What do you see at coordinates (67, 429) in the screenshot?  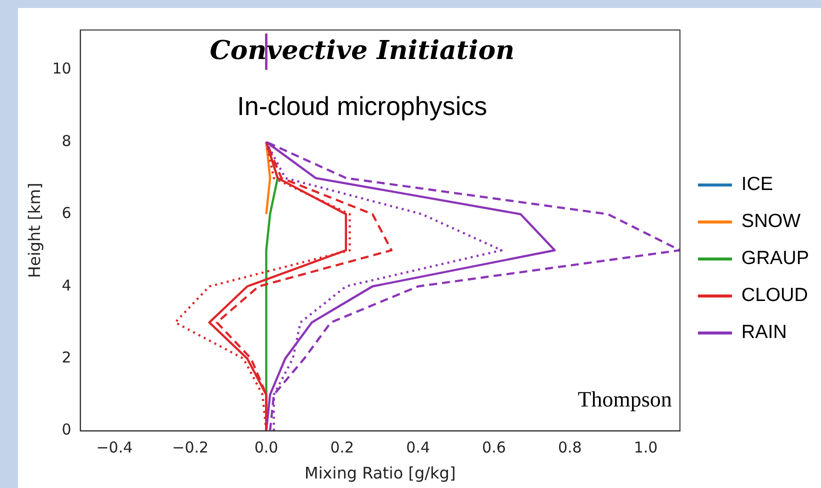 I see `y-tick-label: 0` at bounding box center [67, 429].